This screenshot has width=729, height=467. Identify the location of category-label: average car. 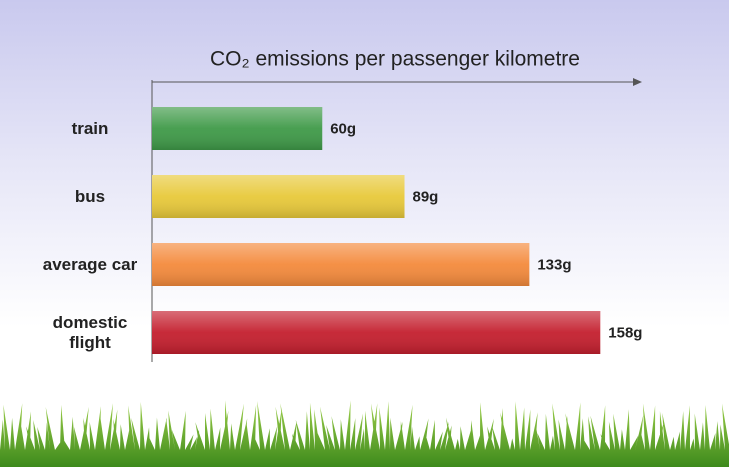
(90, 264).